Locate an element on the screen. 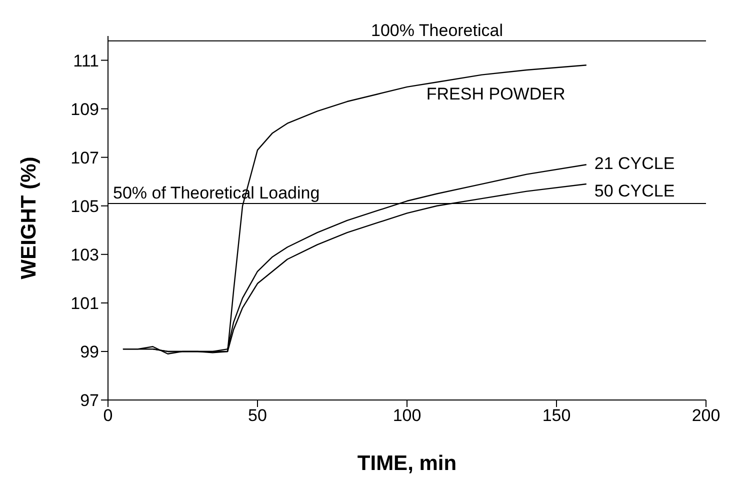 This screenshot has width=734, height=499. y-tick-label: 103 is located at coordinates (84, 254).